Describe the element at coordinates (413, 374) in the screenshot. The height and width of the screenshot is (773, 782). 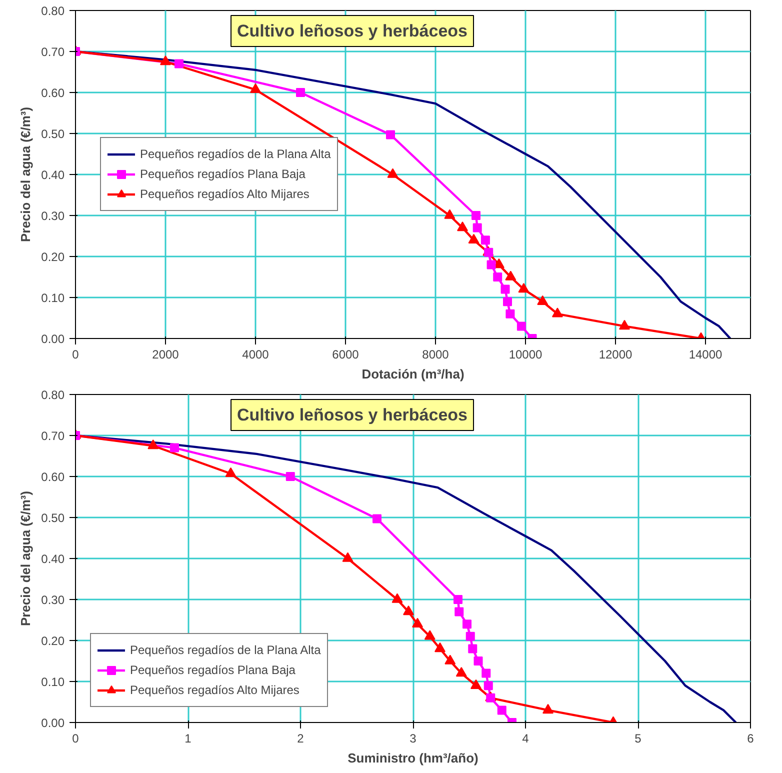
I see `x-axis-title: Dotación (m³/ha)` at that location.